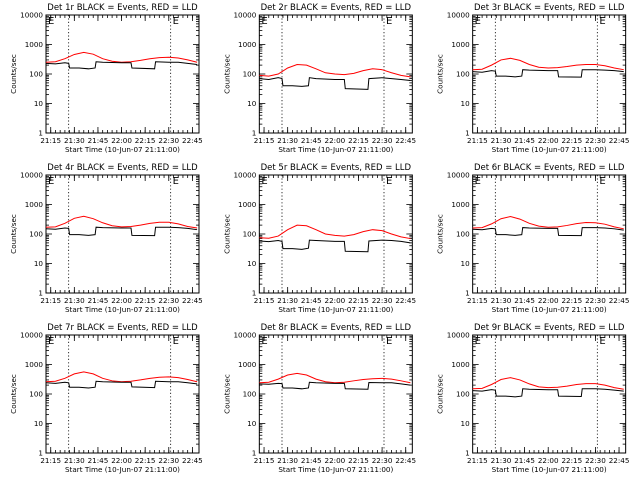  I want to click on panel-title: Det 7r BLACK = Events, RED = LLD, so click(122, 328).